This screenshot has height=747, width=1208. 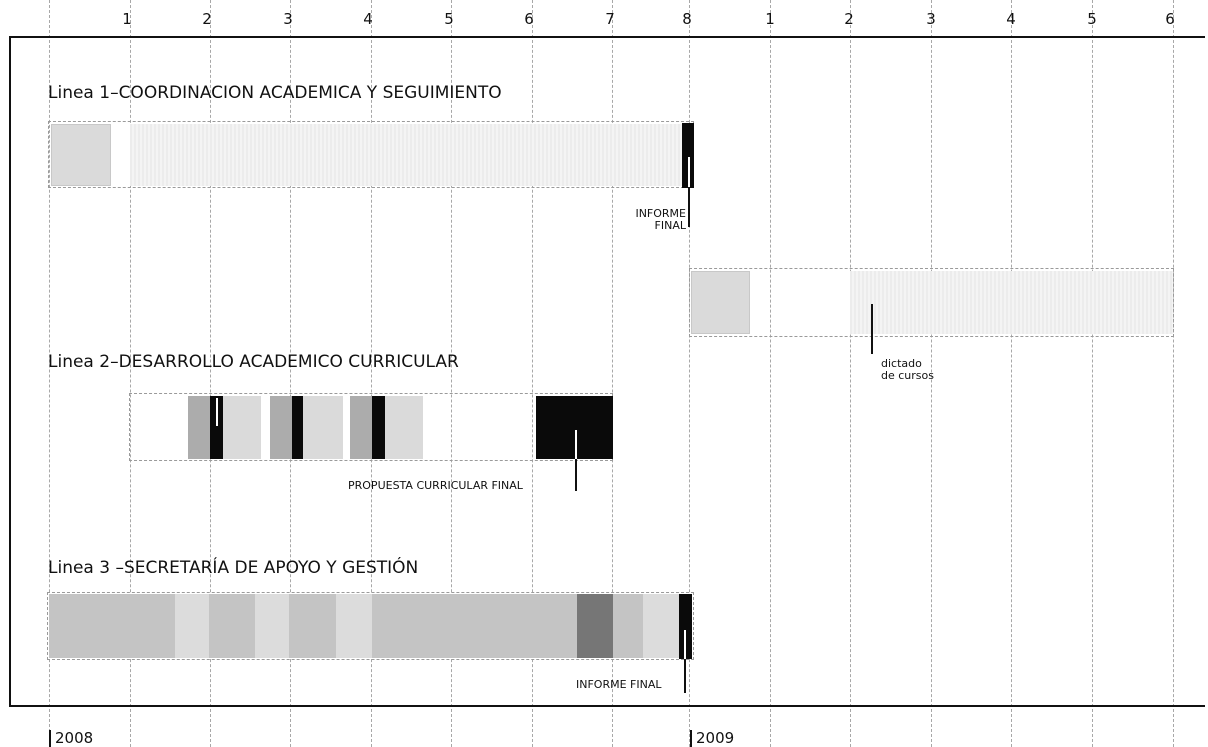 I want to click on year-label-2009: 2009, so click(x=712, y=738).